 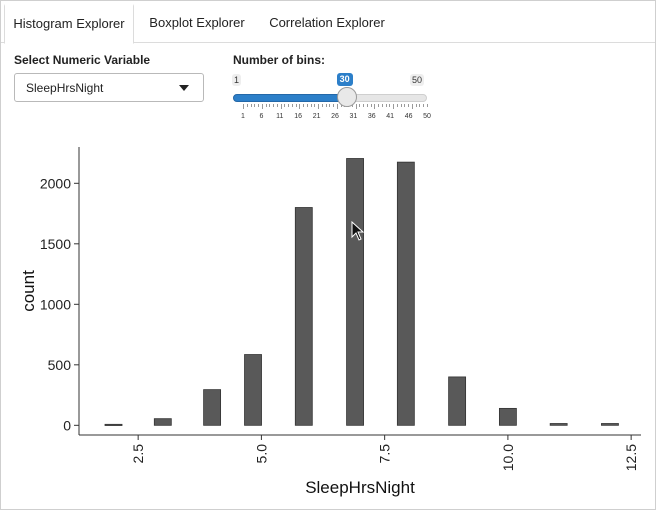 I want to click on y-tick-label: 2000, so click(x=55, y=183).